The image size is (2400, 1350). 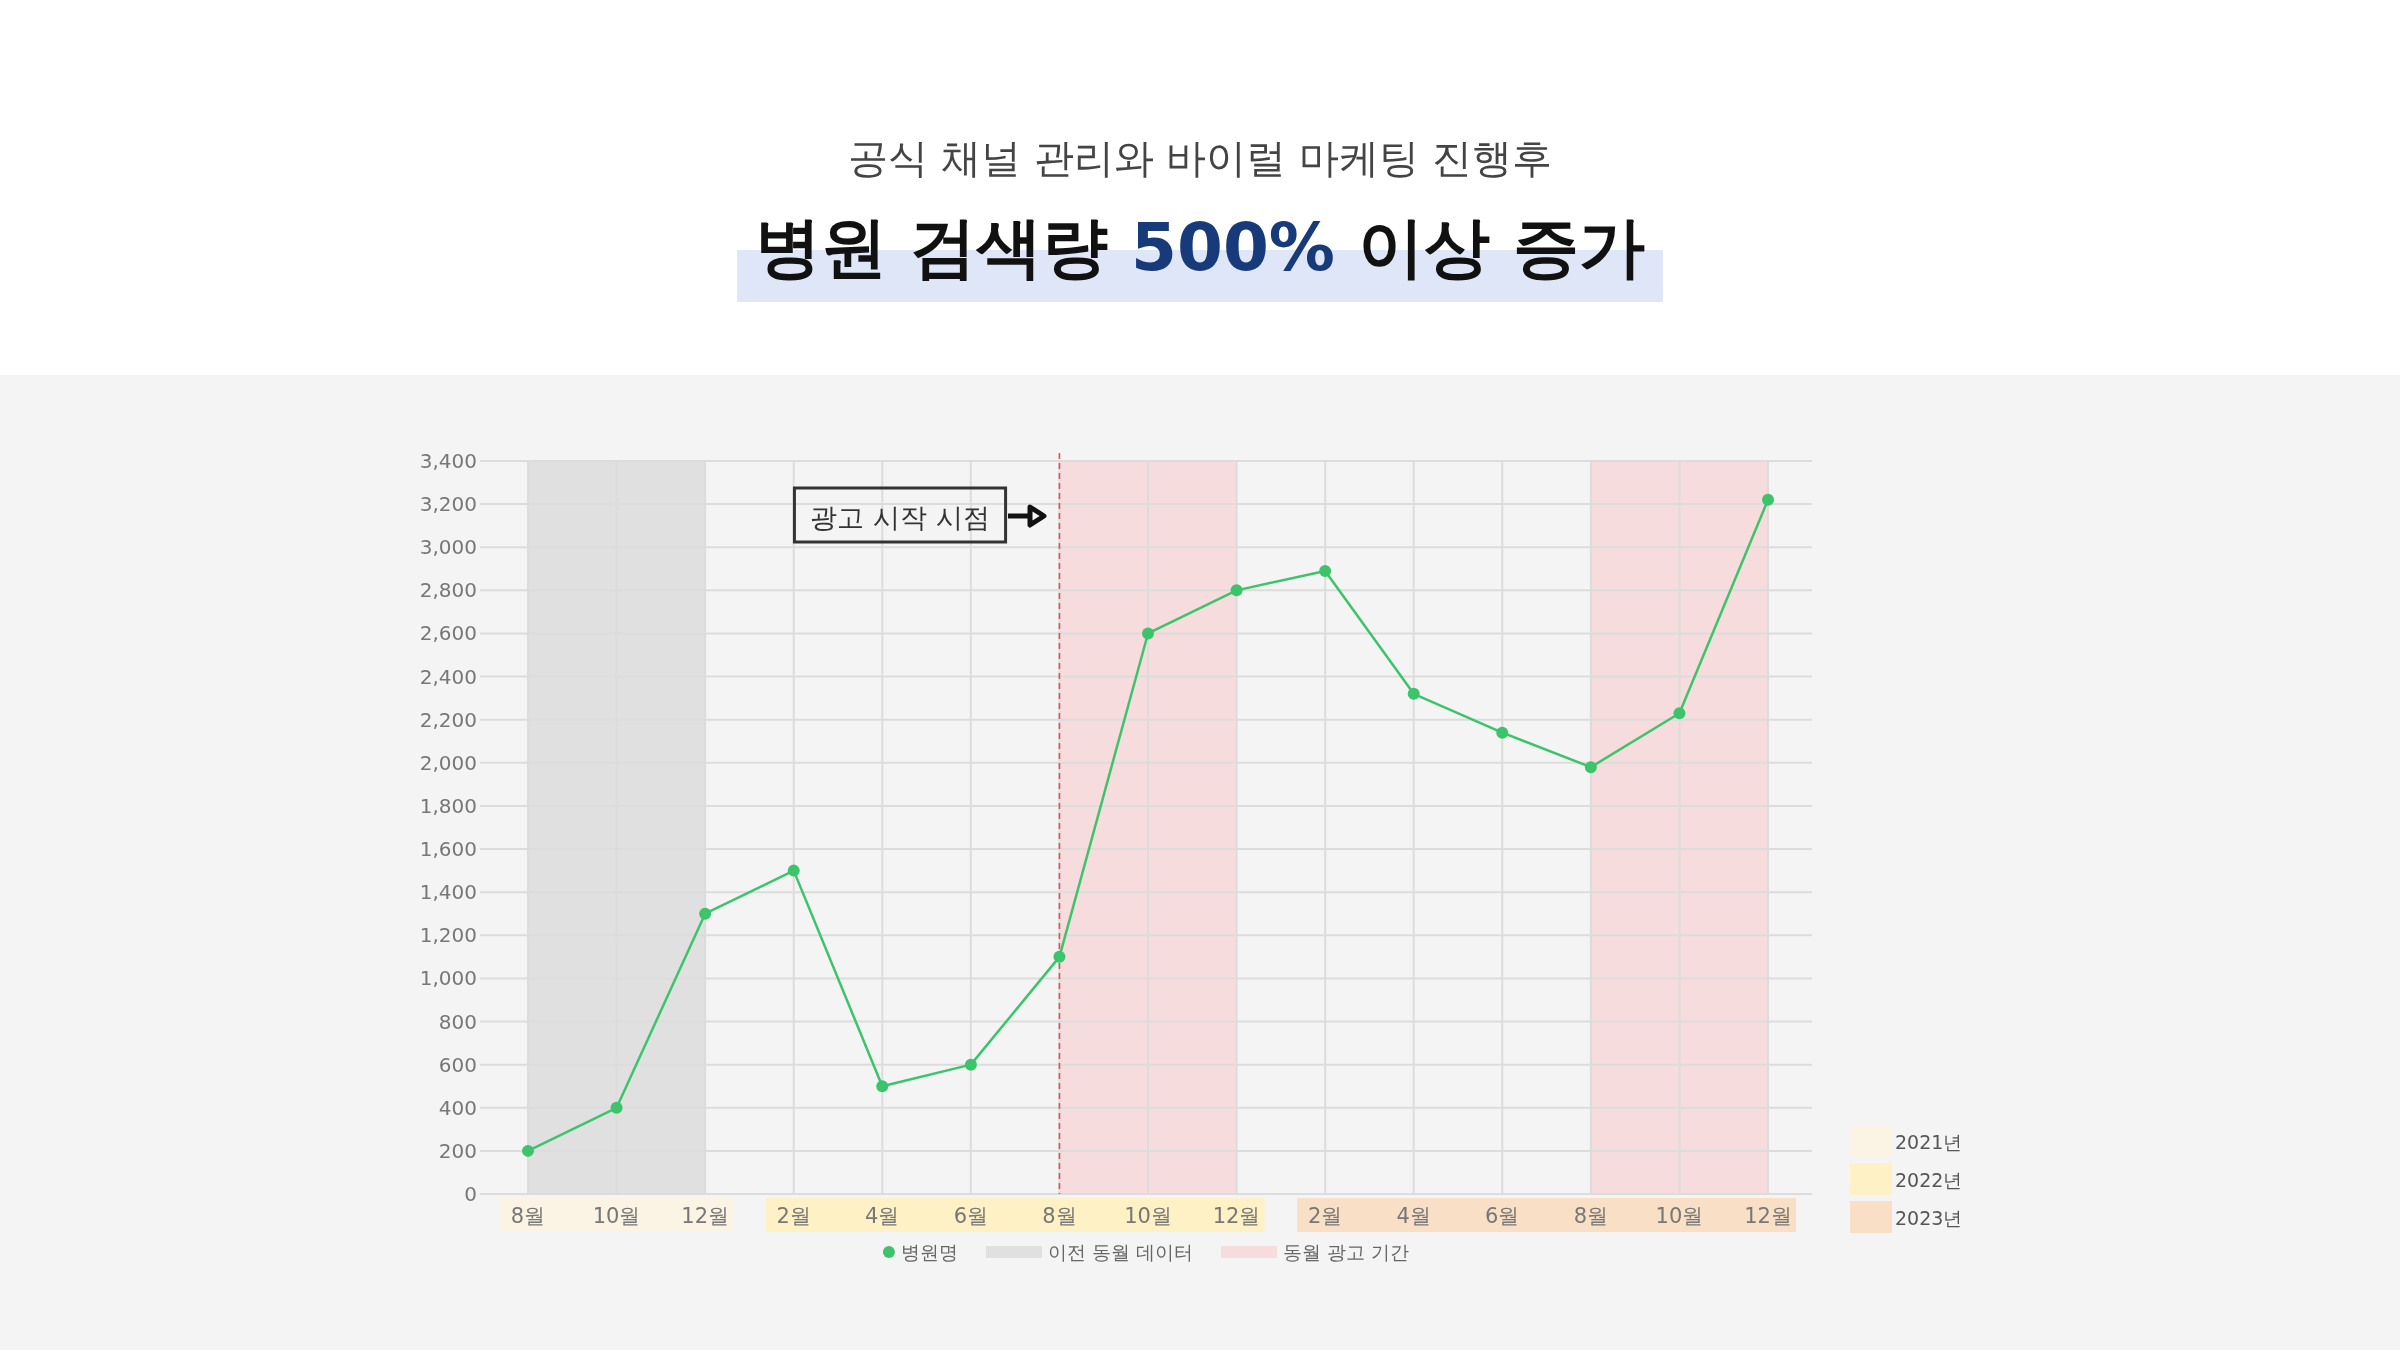 I want to click on y-tick-label: 200, so click(x=457, y=1150).